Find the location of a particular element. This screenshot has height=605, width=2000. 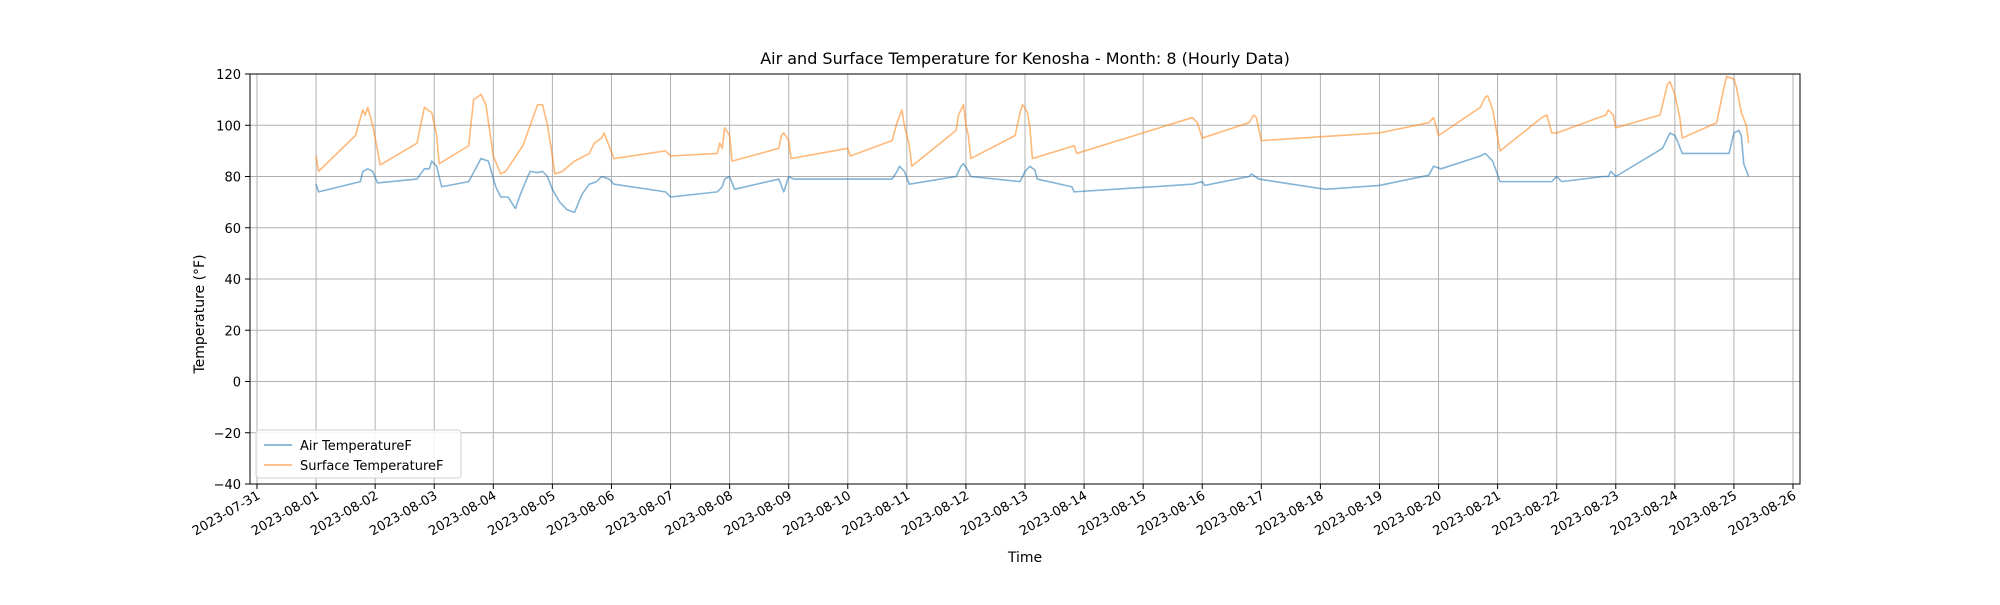

y-tick-label: −40 is located at coordinates (227, 485).